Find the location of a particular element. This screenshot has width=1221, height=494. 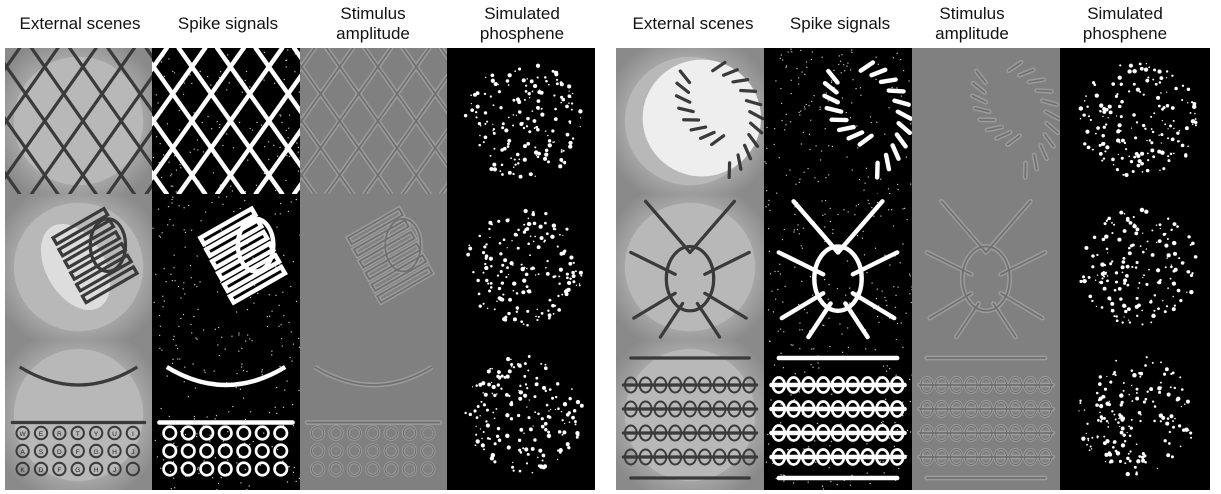

scene-graphic: W E R T Y U I A S D F G H J K D F G H J is located at coordinates (78, 415).